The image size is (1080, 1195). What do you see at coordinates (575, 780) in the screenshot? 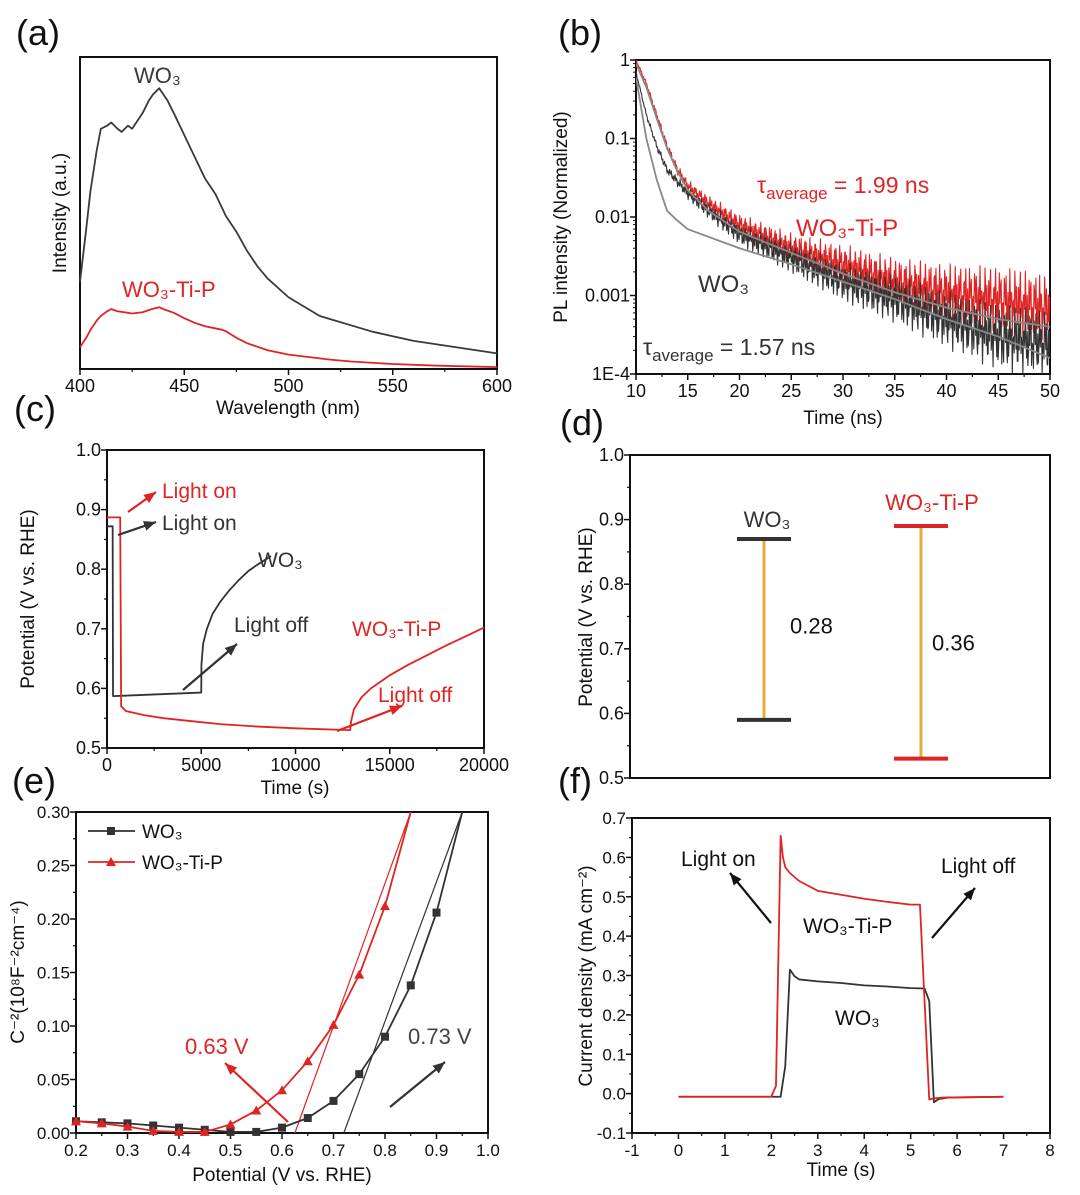
I see `panel-label-f: (f)` at bounding box center [575, 780].